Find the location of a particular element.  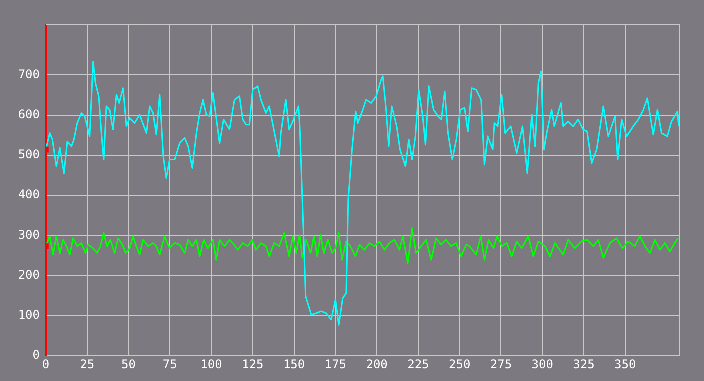

x-tick-label: 25 is located at coordinates (87, 364).